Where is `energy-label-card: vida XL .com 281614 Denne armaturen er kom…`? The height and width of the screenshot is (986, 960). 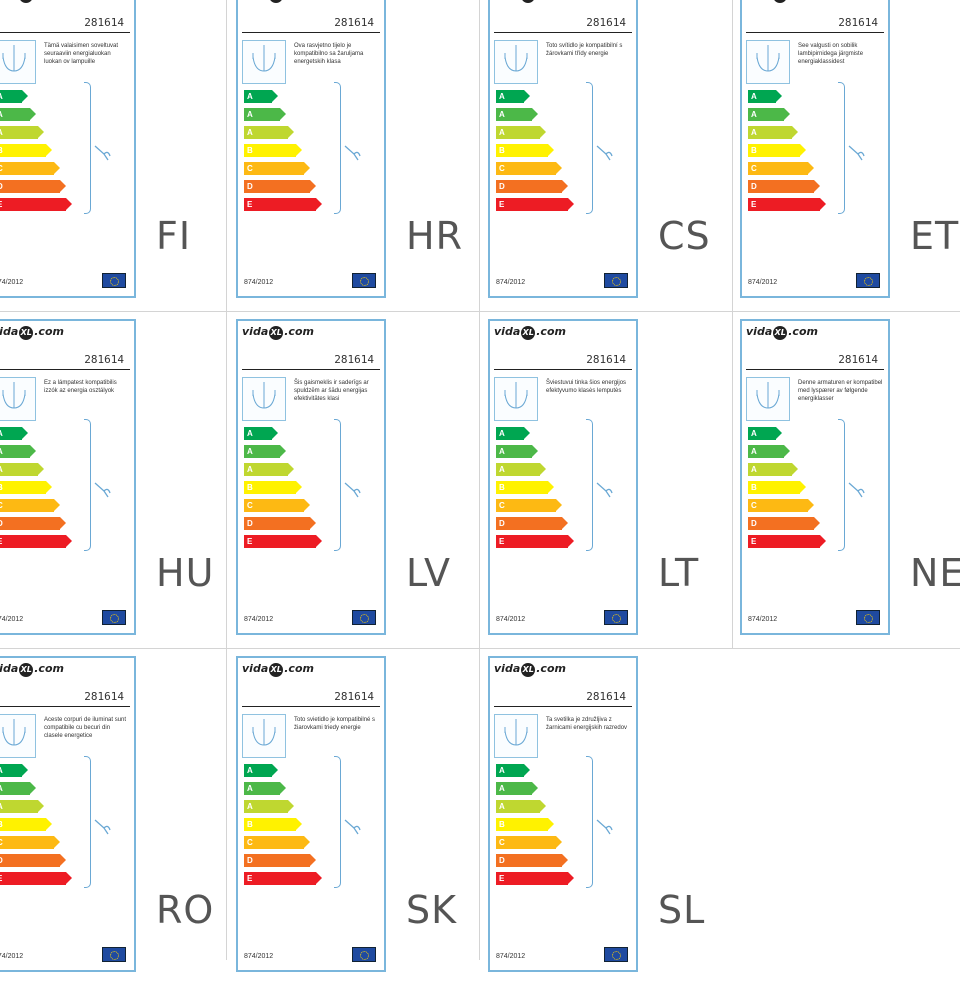 energy-label-card: vida XL .com 281614 Denne armaturen er kom… is located at coordinates (815, 477).